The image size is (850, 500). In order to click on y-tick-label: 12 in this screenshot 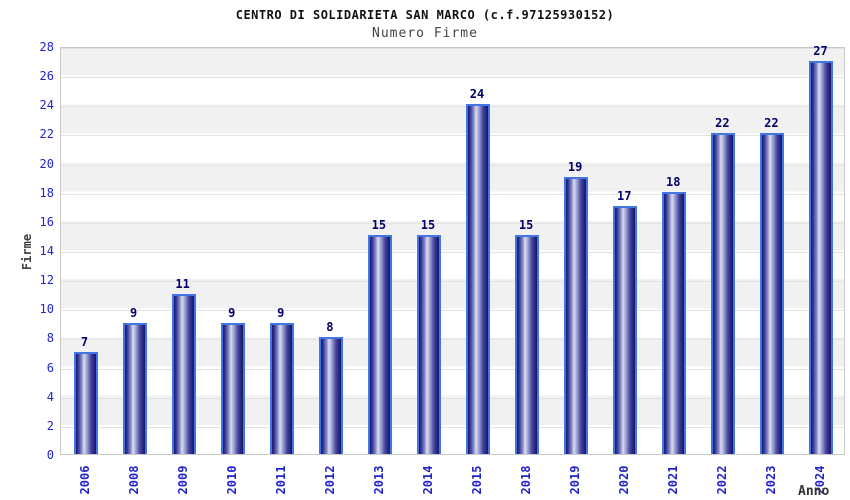, I will do `click(46, 280)`.